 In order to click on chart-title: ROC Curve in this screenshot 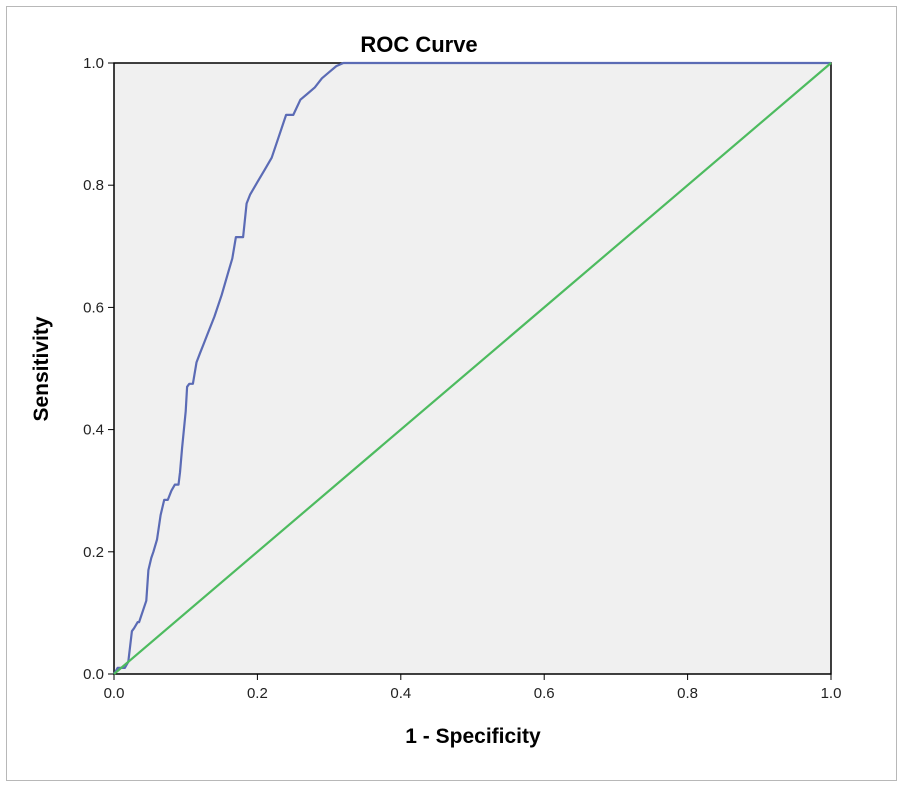, I will do `click(418, 44)`.